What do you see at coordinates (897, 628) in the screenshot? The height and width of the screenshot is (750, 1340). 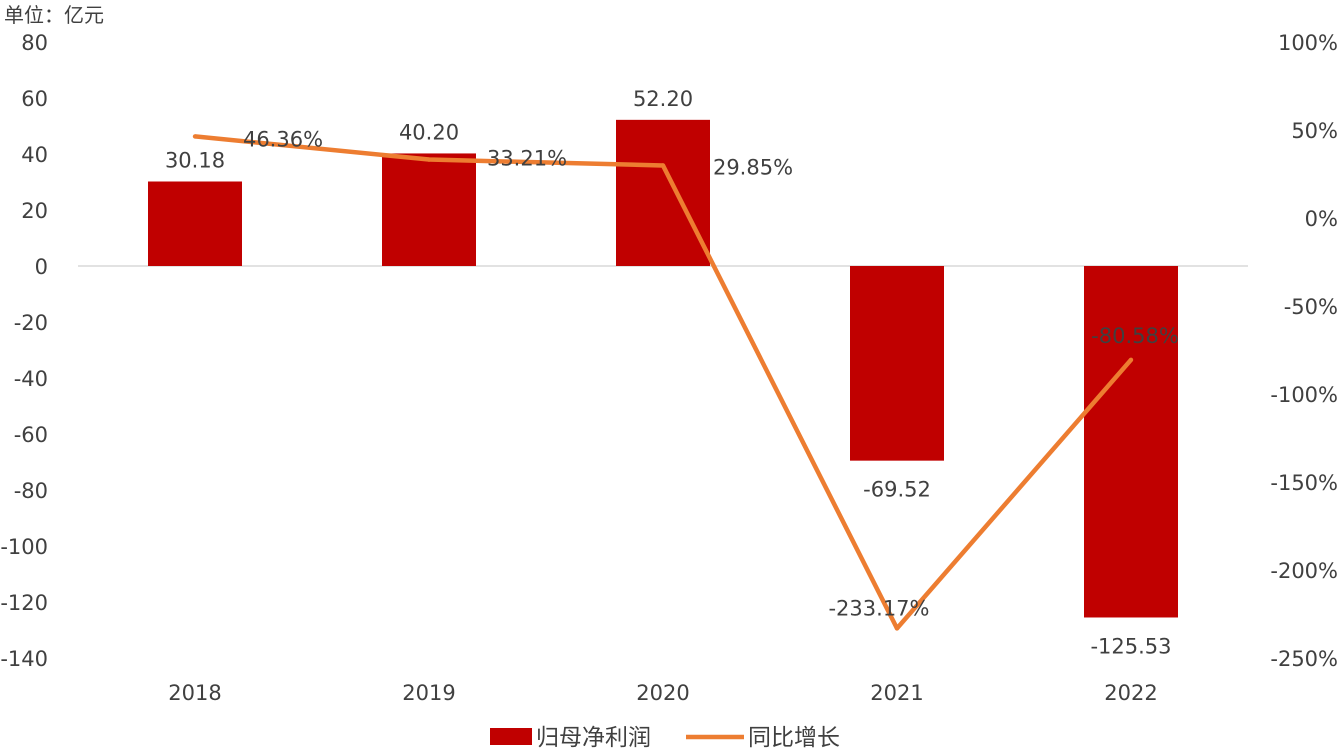 I see `growth-point-2021` at bounding box center [897, 628].